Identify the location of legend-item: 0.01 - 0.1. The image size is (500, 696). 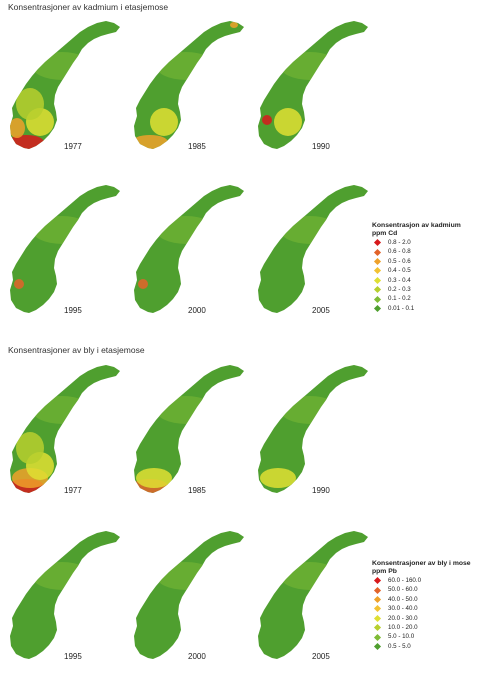
(416, 308).